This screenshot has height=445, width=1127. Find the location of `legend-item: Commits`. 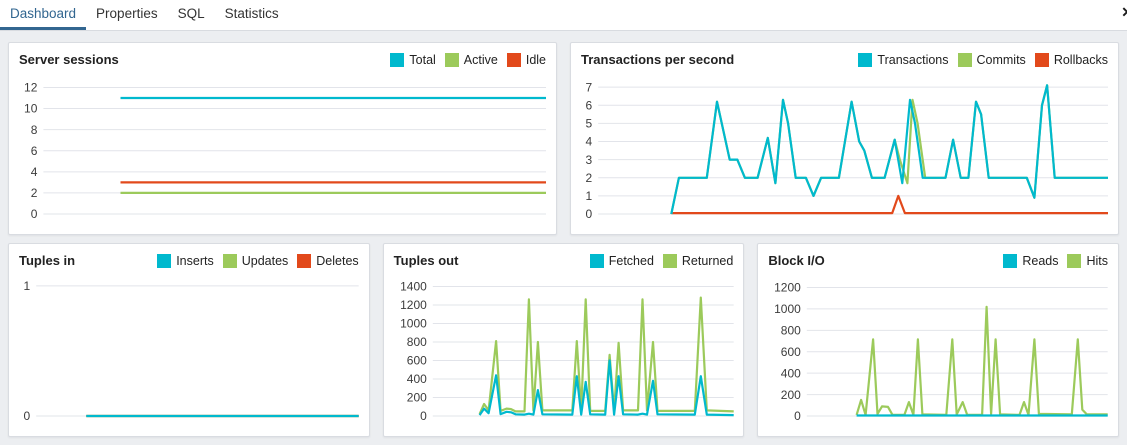

legend-item: Commits is located at coordinates (991, 59).